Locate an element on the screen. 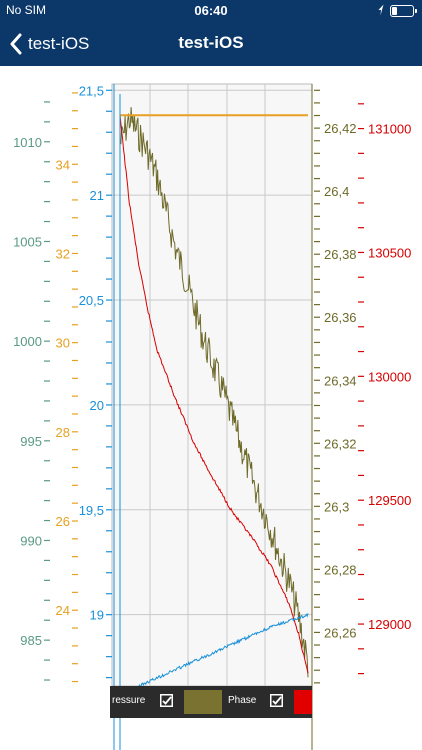 Image resolution: width=422 pixels, height=750 pixels. legend-label-phase: Phase is located at coordinates (242, 700).